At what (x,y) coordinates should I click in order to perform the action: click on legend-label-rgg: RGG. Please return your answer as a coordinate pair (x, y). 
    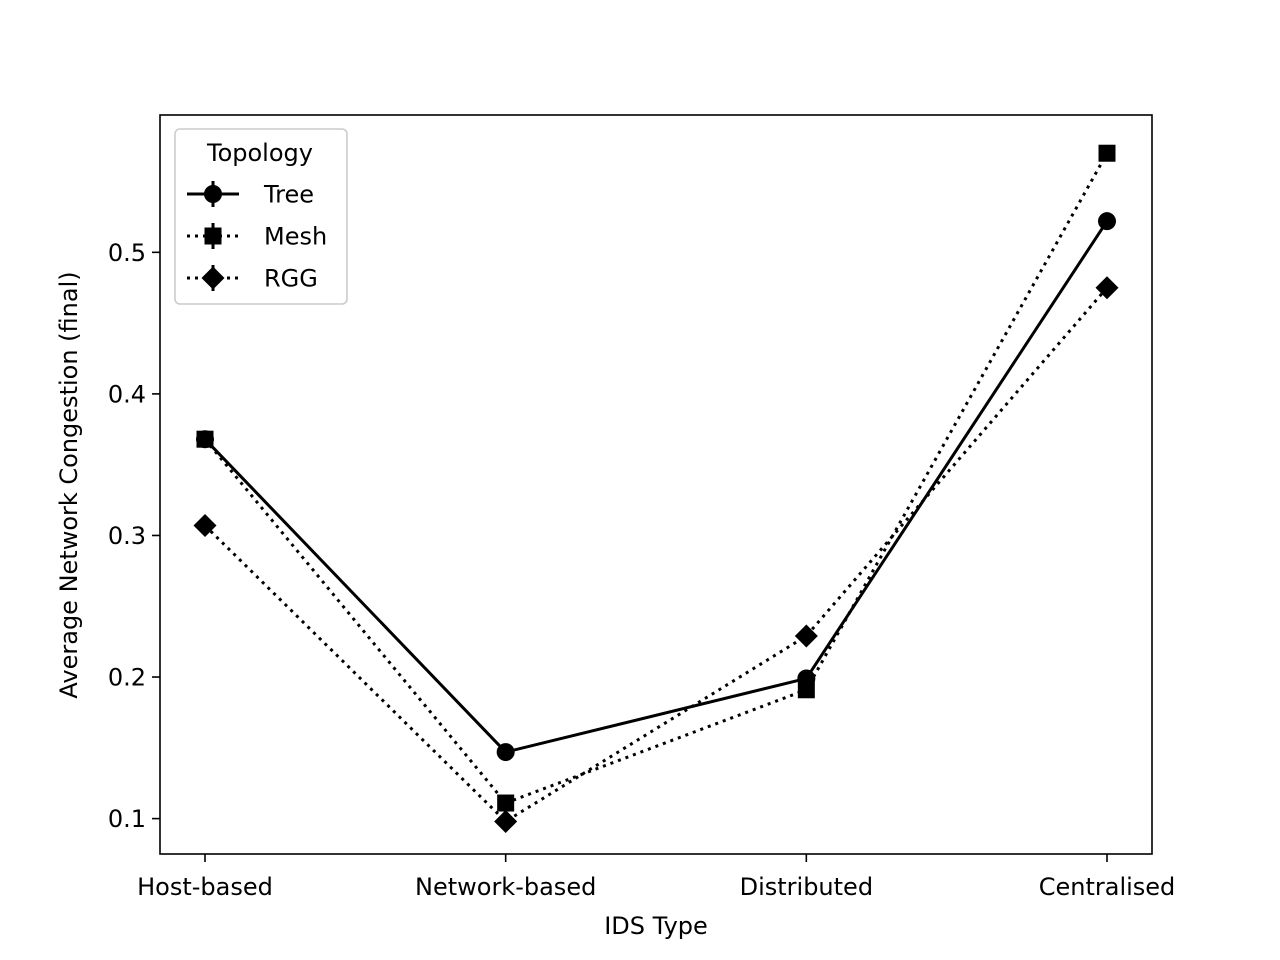
    Looking at the image, I should click on (291, 279).